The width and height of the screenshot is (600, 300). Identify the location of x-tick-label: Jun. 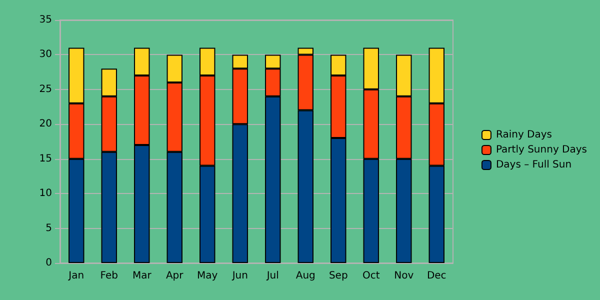
(239, 276).